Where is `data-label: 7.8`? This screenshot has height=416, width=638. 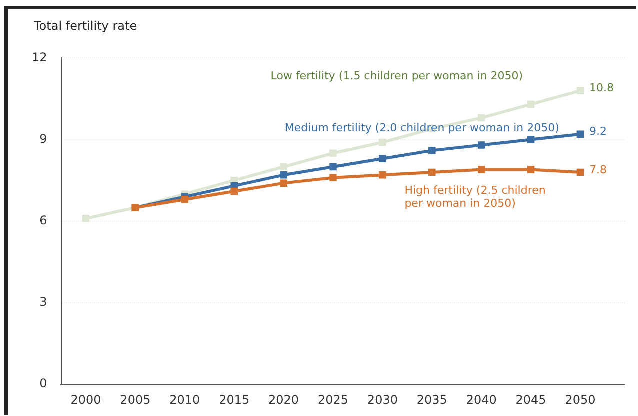 data-label: 7.8 is located at coordinates (598, 169).